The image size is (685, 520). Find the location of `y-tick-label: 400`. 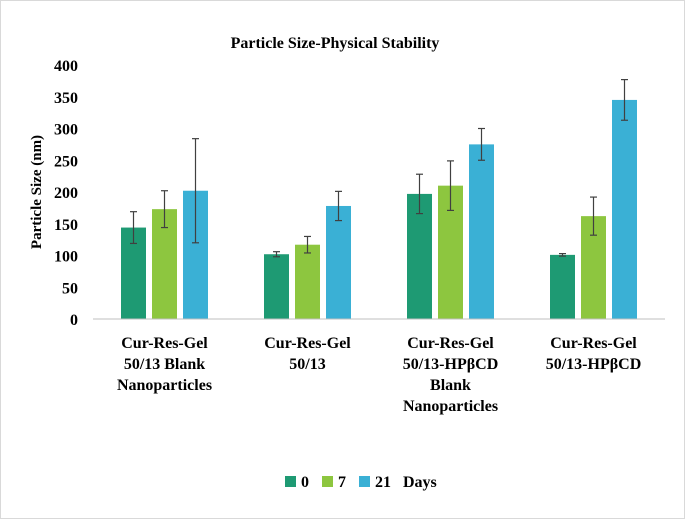

y-tick-label: 400 is located at coordinates (66, 66).